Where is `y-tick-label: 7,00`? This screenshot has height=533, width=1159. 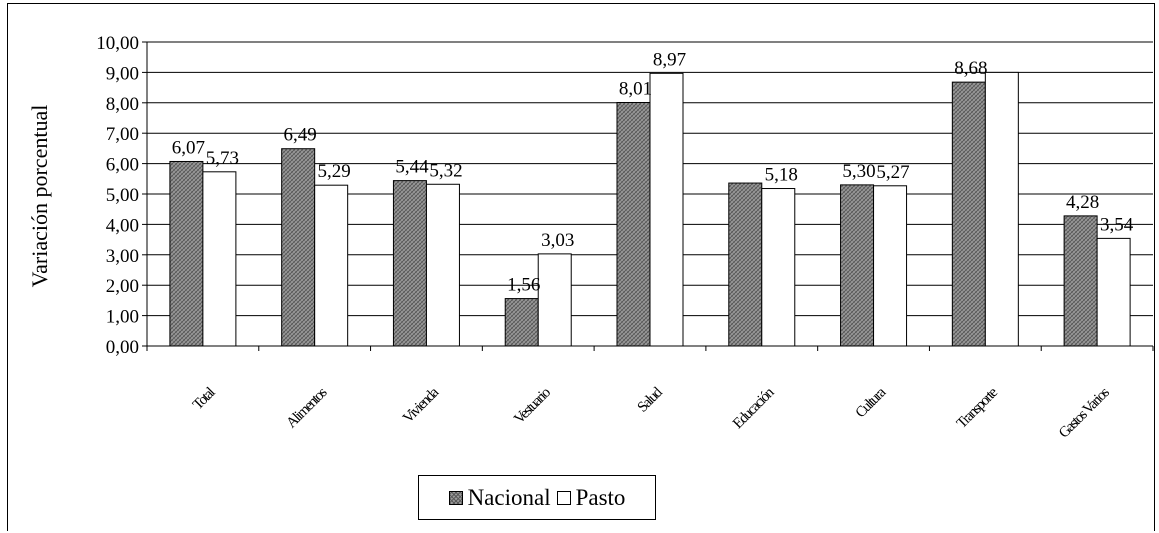 y-tick-label: 7,00 is located at coordinates (122, 134).